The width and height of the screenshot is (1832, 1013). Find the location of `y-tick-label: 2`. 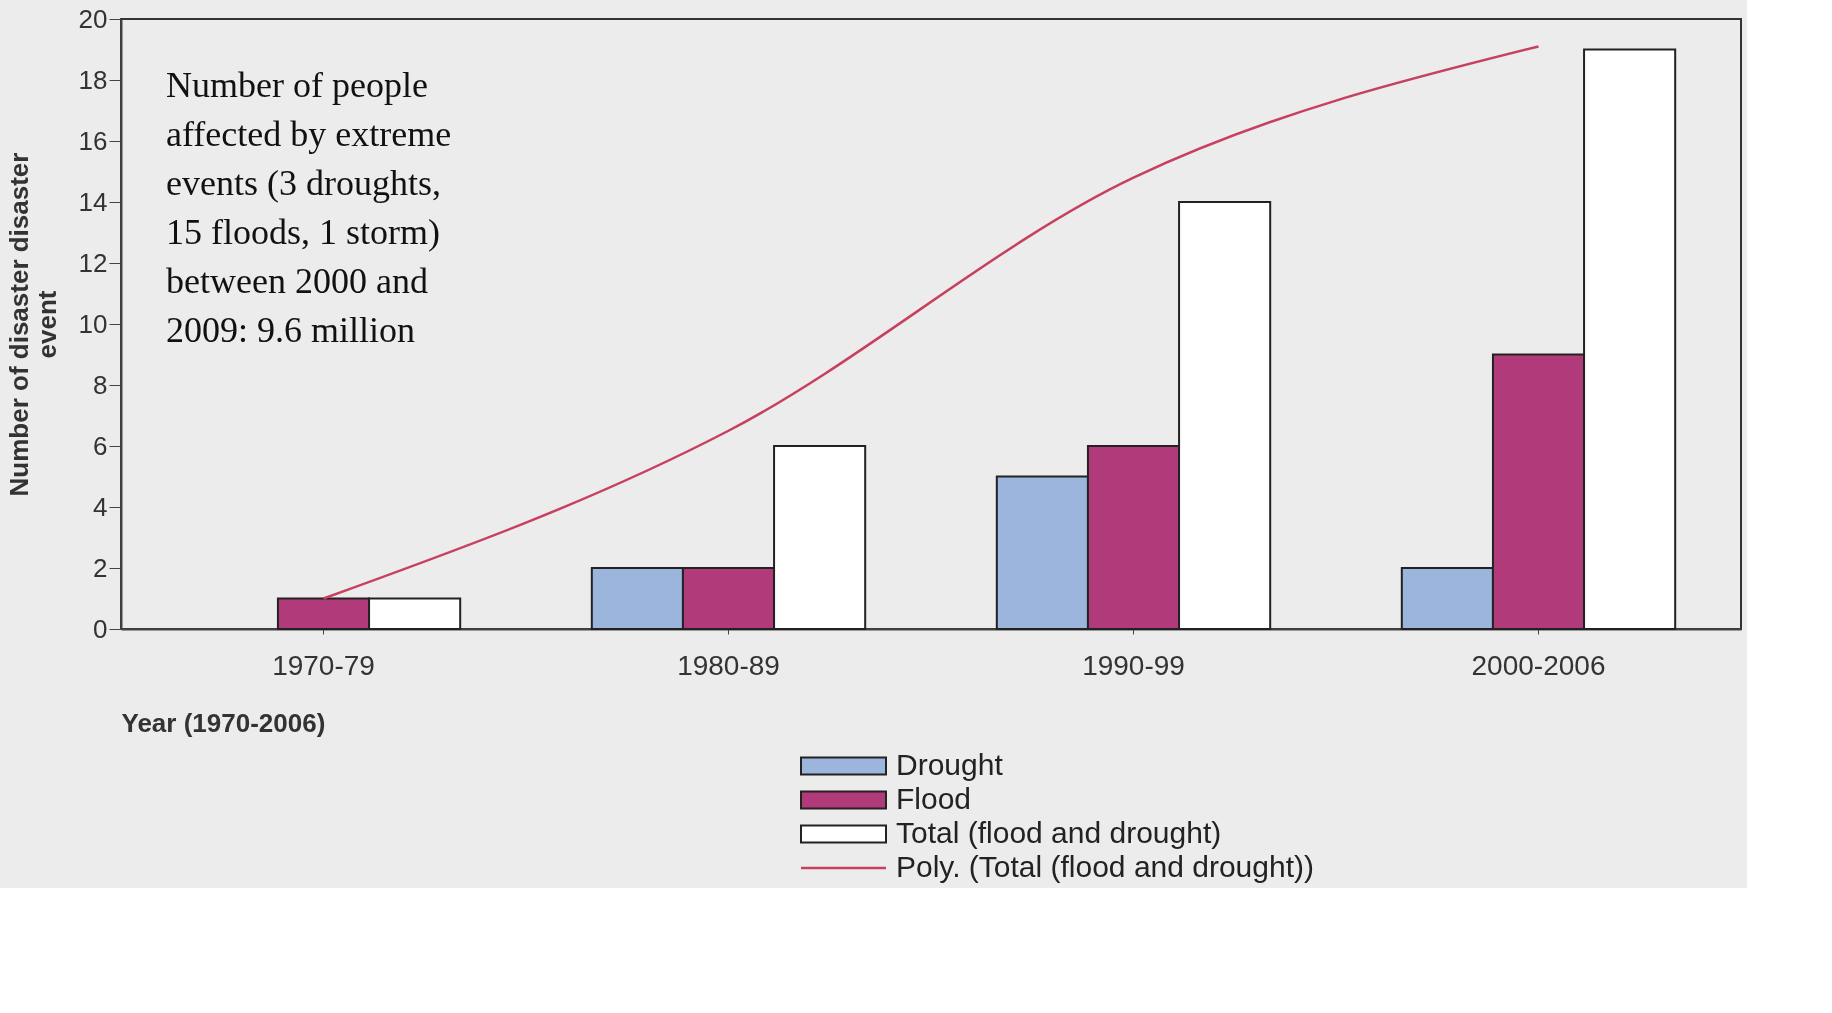

y-tick-label: 2 is located at coordinates (100, 567).